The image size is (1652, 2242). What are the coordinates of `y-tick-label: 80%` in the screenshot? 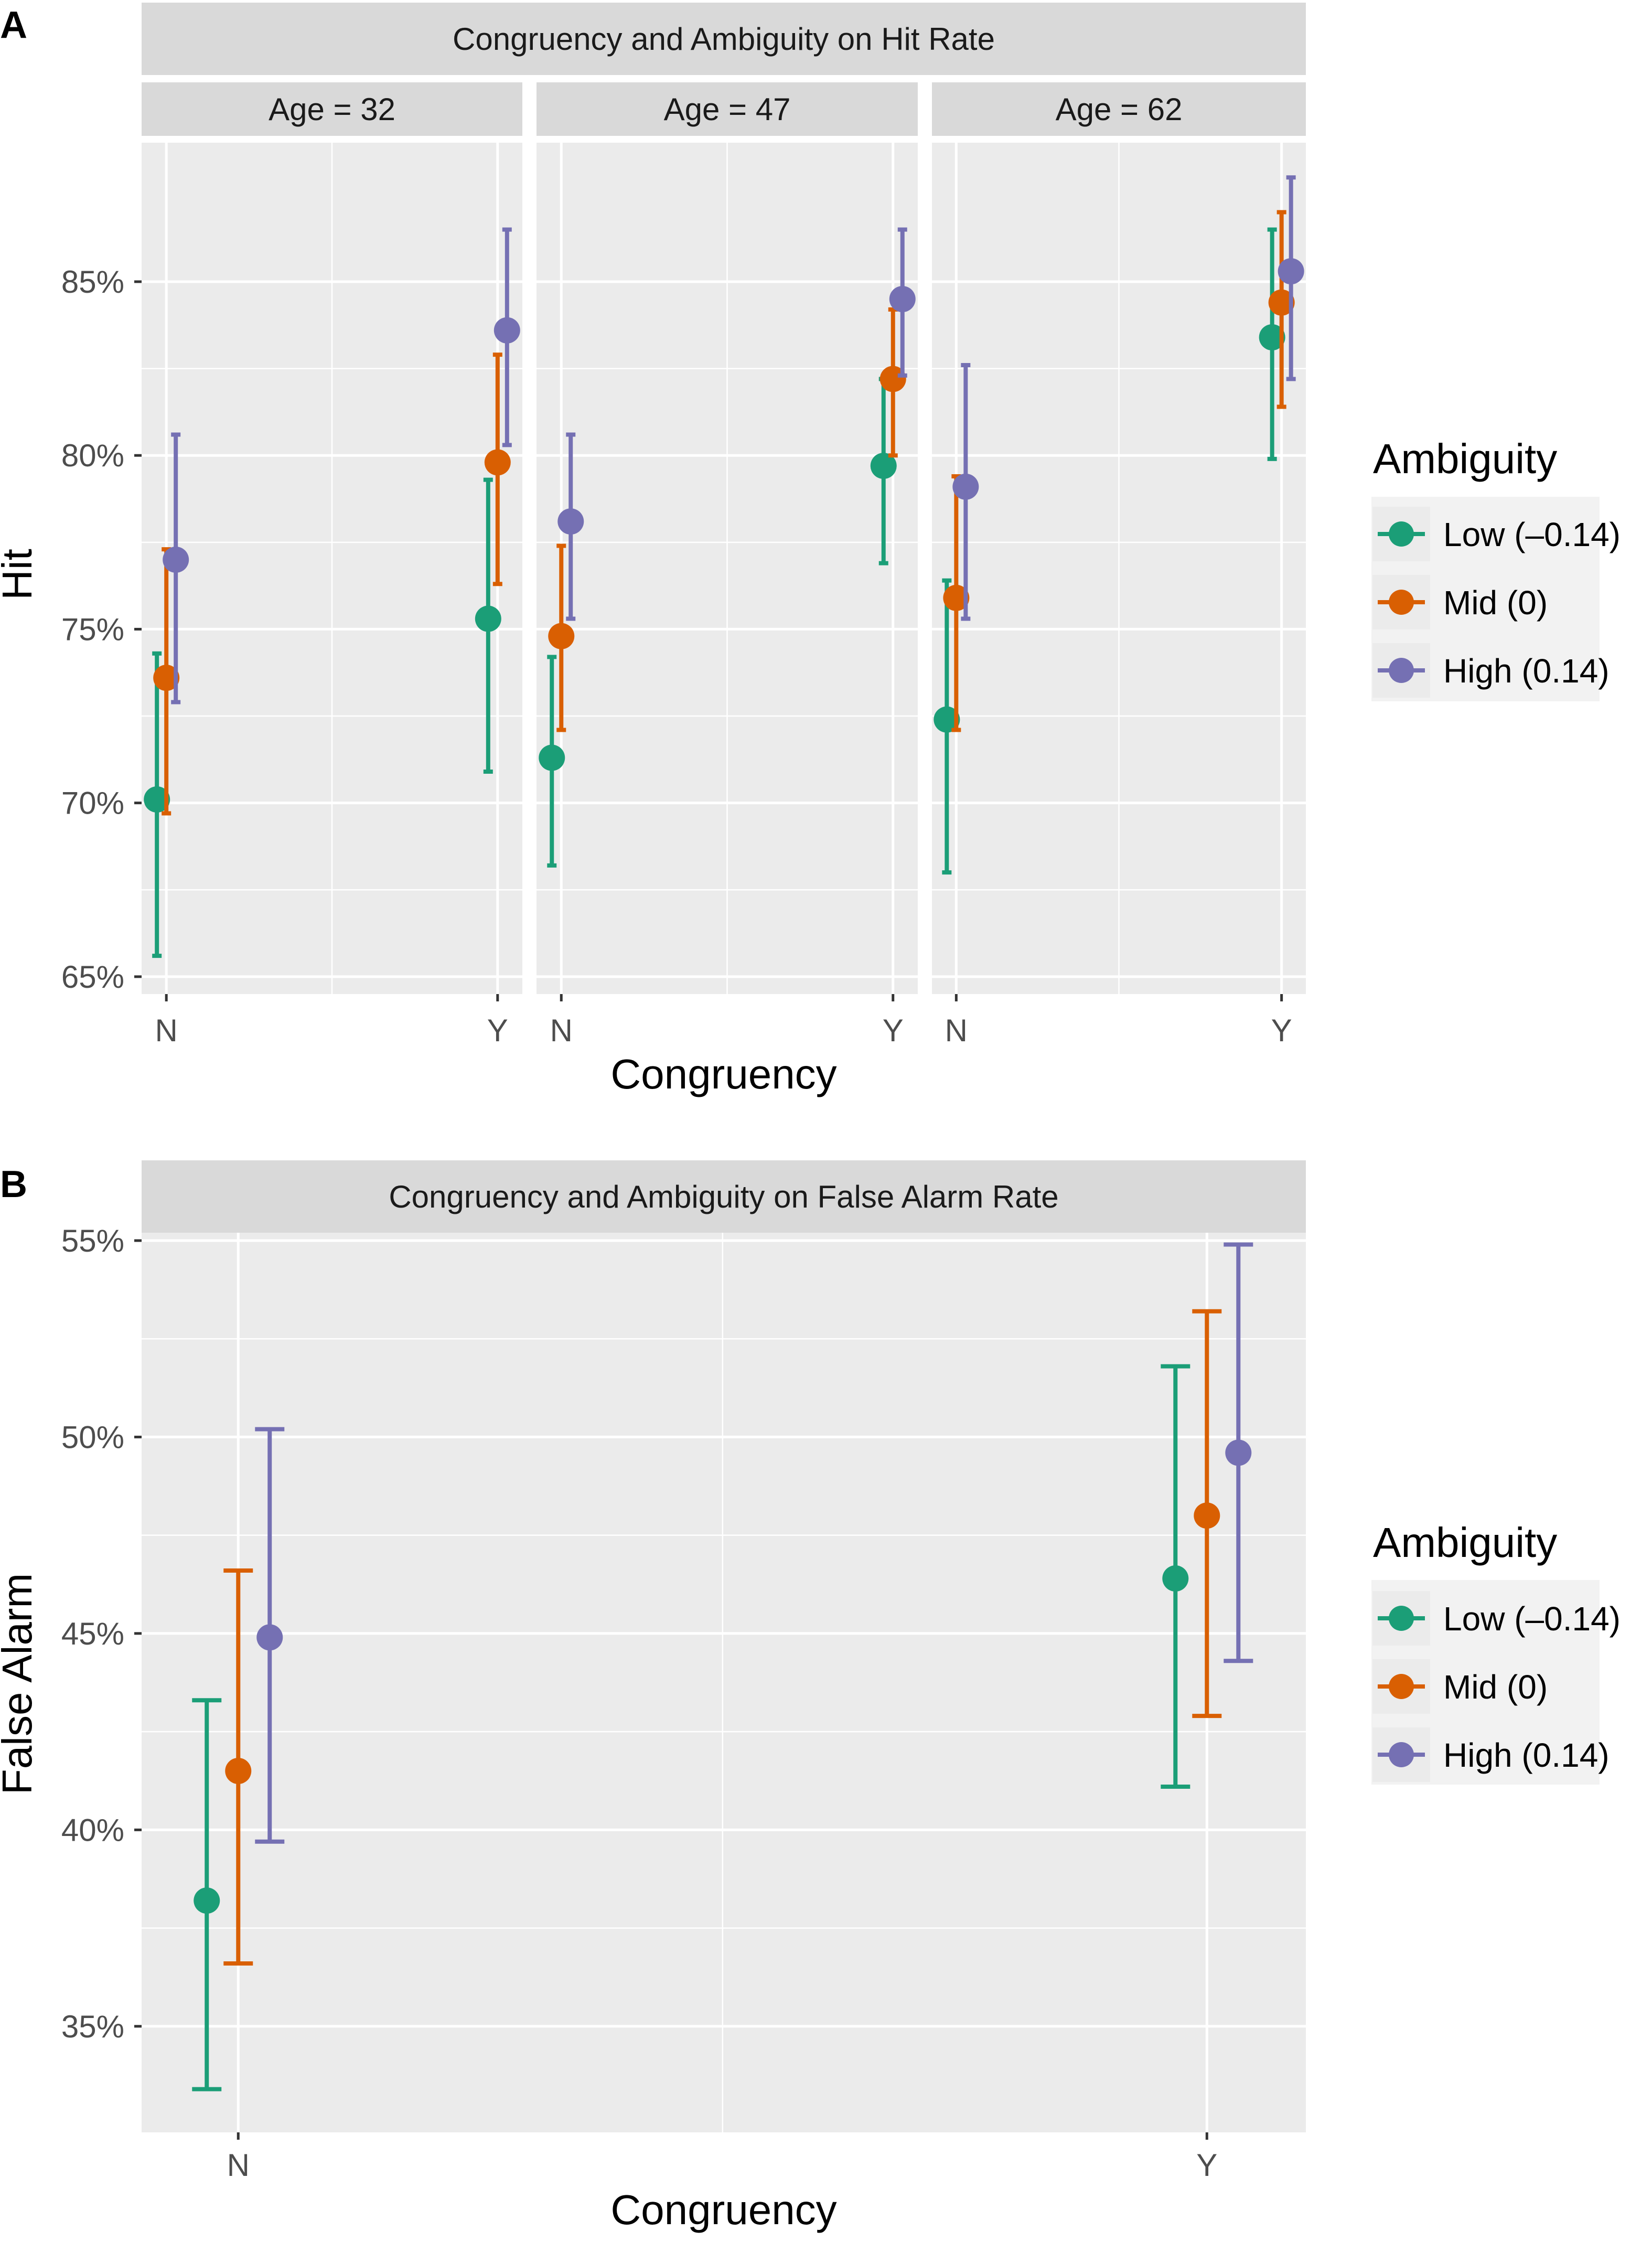 It's located at (92, 455).